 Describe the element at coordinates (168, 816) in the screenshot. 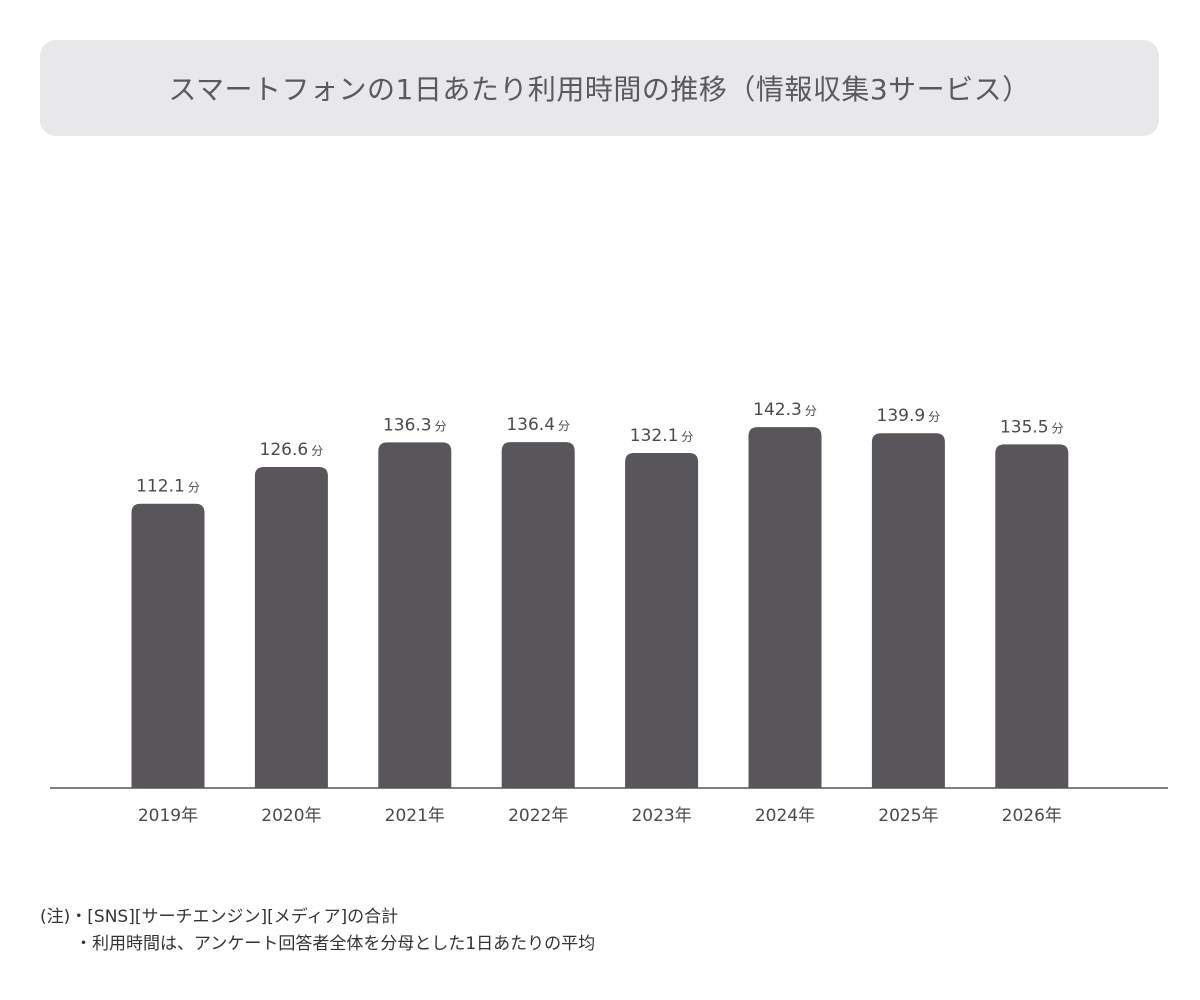

I see `x-tick-label-0: 2019年` at that location.